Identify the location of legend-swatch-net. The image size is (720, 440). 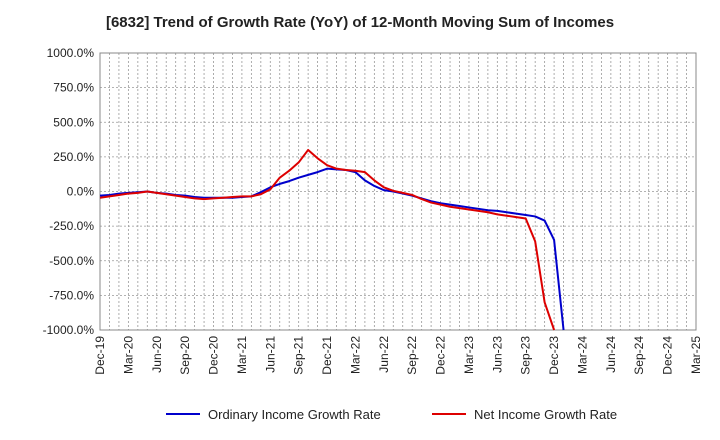
(449, 414).